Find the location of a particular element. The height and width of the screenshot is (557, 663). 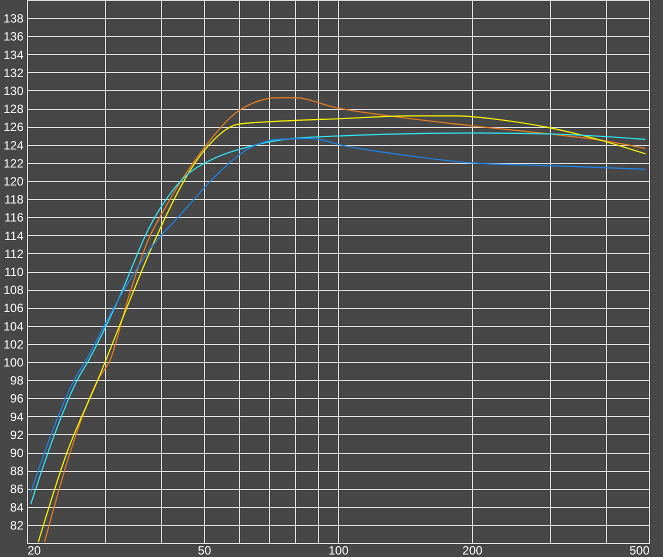

y-tick-label: 98 is located at coordinates (17, 381).